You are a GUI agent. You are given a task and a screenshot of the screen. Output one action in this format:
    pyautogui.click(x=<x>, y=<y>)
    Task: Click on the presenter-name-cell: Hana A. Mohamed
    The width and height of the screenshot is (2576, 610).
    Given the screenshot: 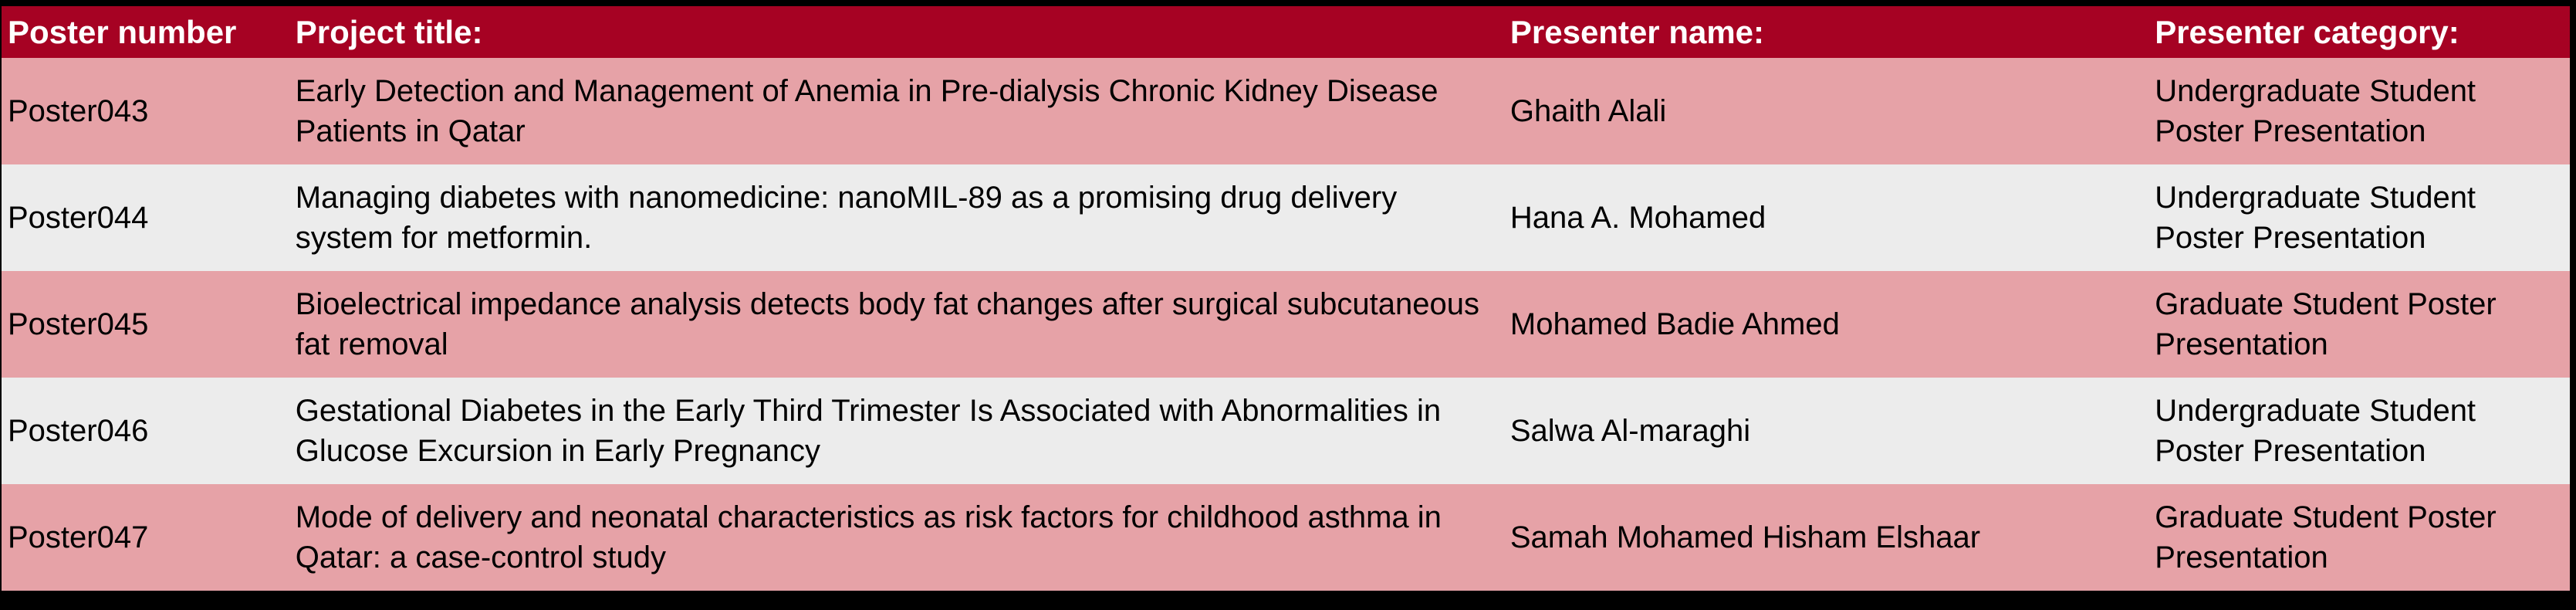 What is the action you would take?
    pyautogui.click(x=1826, y=218)
    